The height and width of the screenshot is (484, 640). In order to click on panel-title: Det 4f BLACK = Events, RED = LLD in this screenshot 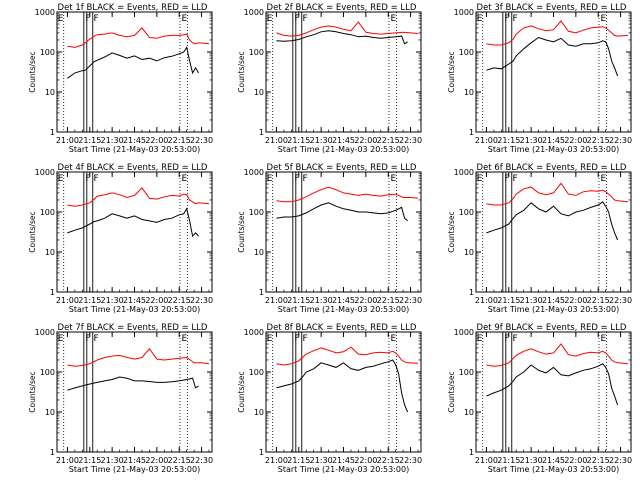, I will do `click(133, 168)`.